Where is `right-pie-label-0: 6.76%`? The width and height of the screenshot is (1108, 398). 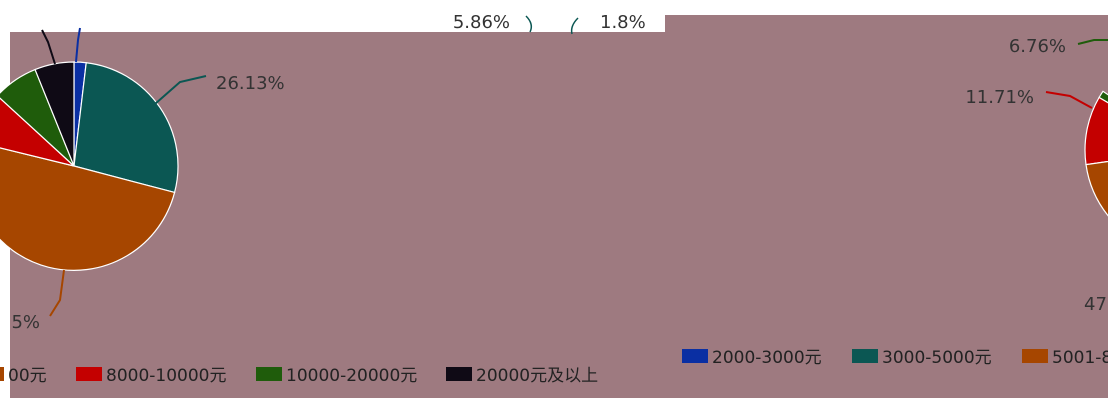 right-pie-label-0: 6.76% is located at coordinates (1037, 46).